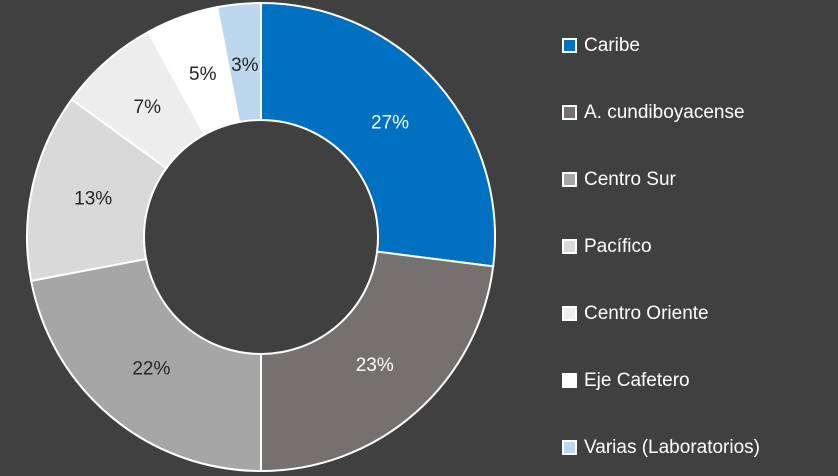  Describe the element at coordinates (672, 447) in the screenshot. I see `legend-label: Varias (Laboratorios)` at that location.